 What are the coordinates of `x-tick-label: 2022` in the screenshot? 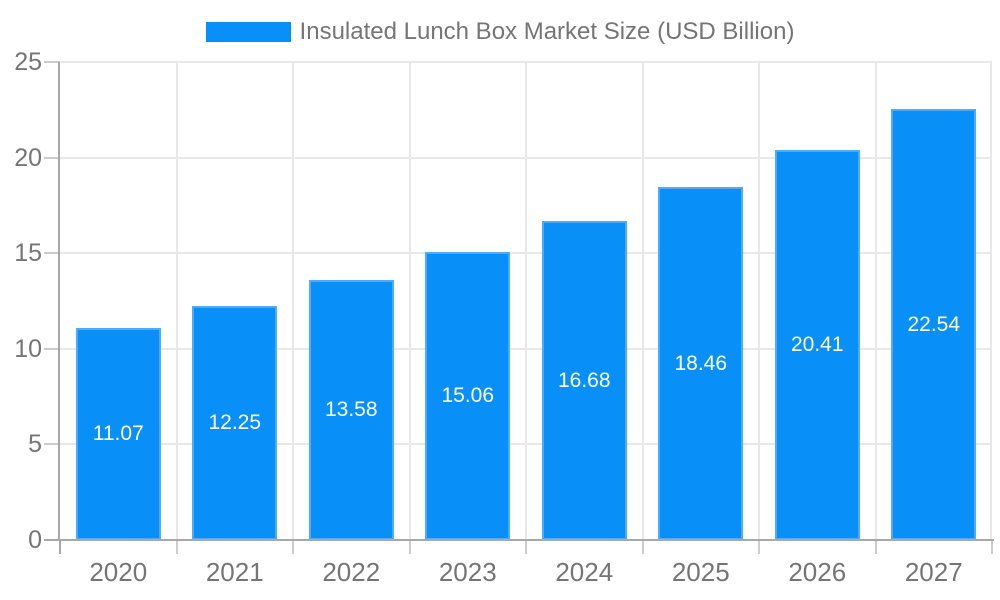 It's located at (351, 572).